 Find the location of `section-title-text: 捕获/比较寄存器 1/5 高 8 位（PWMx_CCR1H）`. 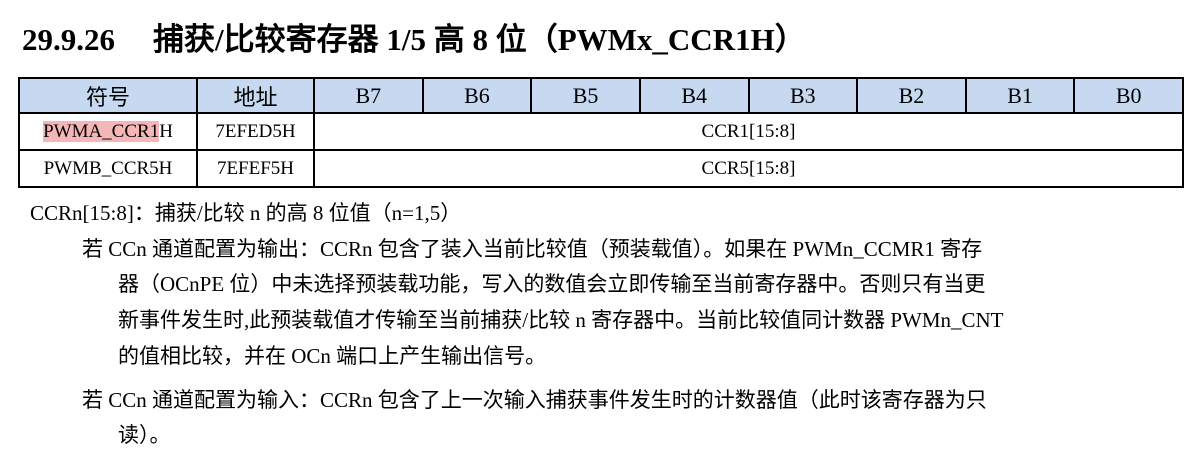

section-title-text: 捕获/比较寄存器 1/5 高 8 位（PWMx_CCR1H） is located at coordinates (479, 39).